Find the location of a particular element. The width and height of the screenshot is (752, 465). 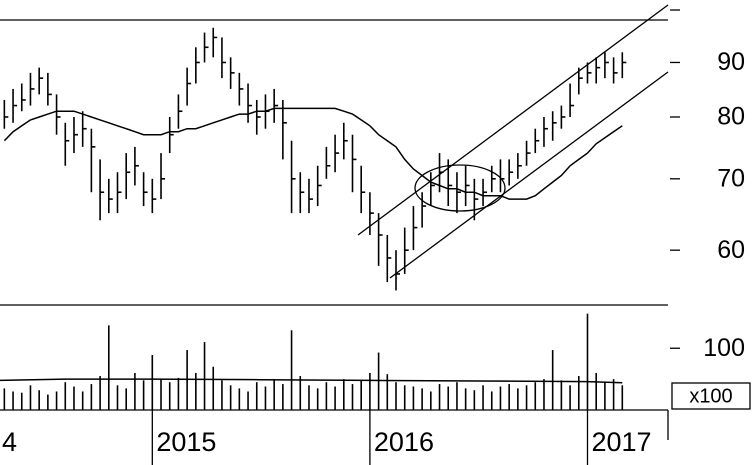

unit-label: x100 is located at coordinates (710, 396).